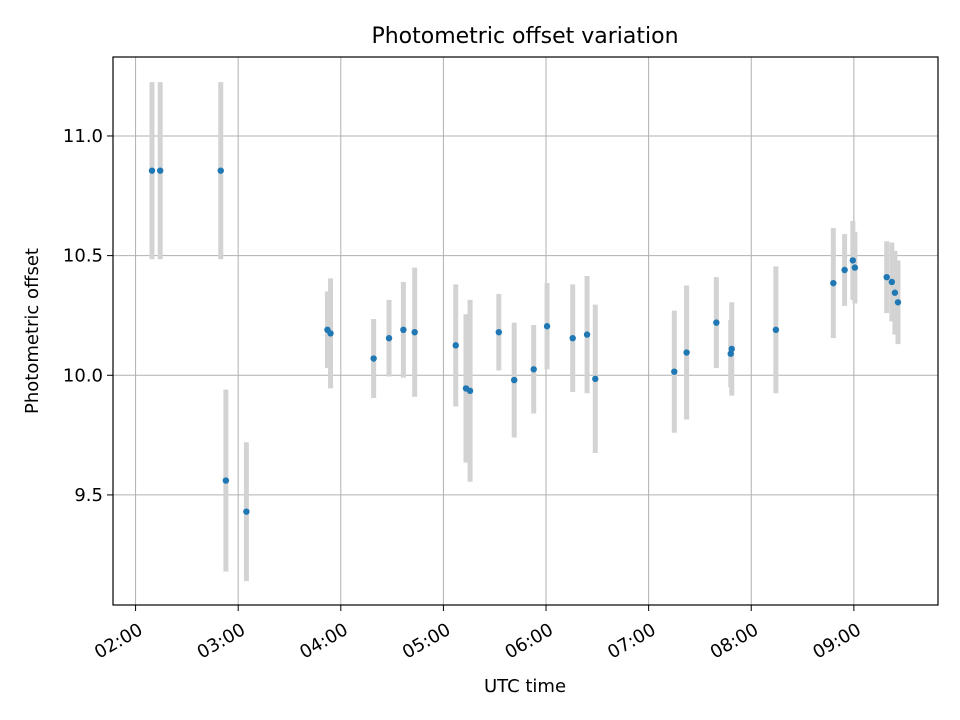  What do you see at coordinates (83, 136) in the screenshot?
I see `y-tick-label: 11.0` at bounding box center [83, 136].